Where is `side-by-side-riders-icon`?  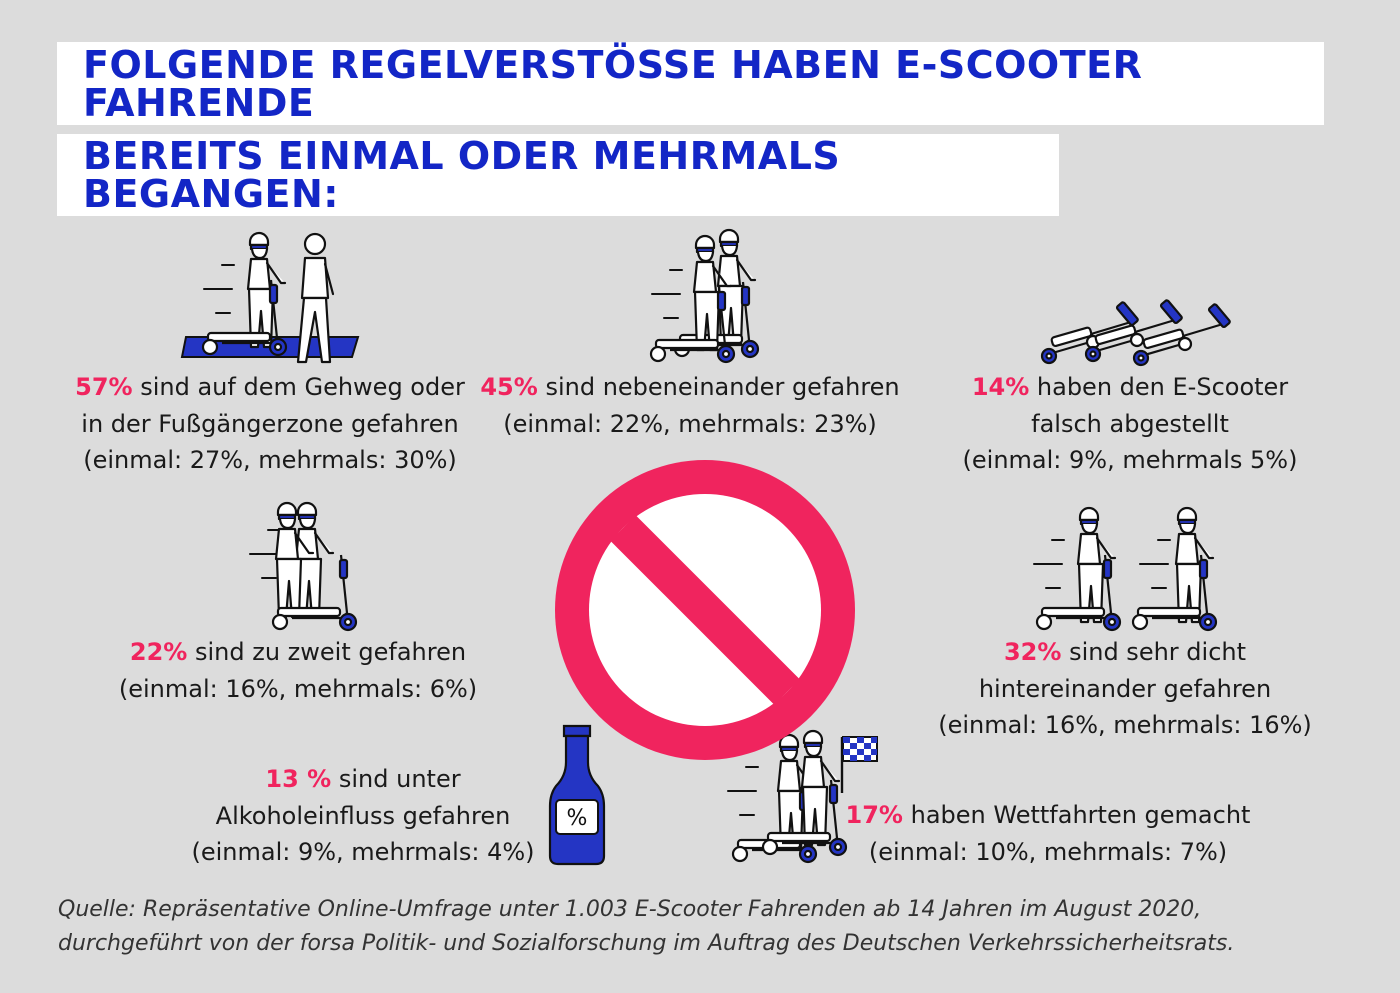
side-by-side-riders-icon is located at coordinates (704, 296).